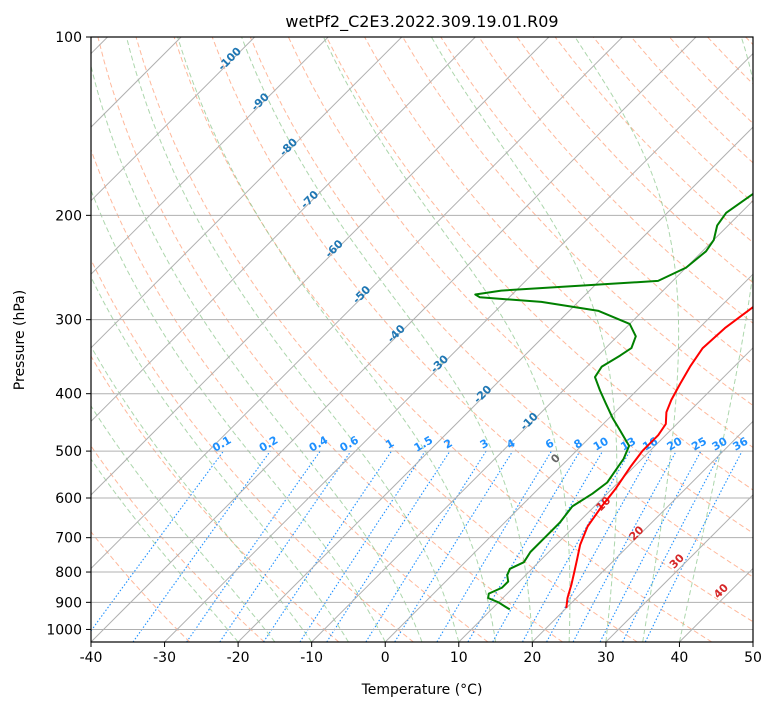 Image resolution: width=775 pixels, height=708 pixels. I want to click on x-tick-label: -40, so click(91, 658).